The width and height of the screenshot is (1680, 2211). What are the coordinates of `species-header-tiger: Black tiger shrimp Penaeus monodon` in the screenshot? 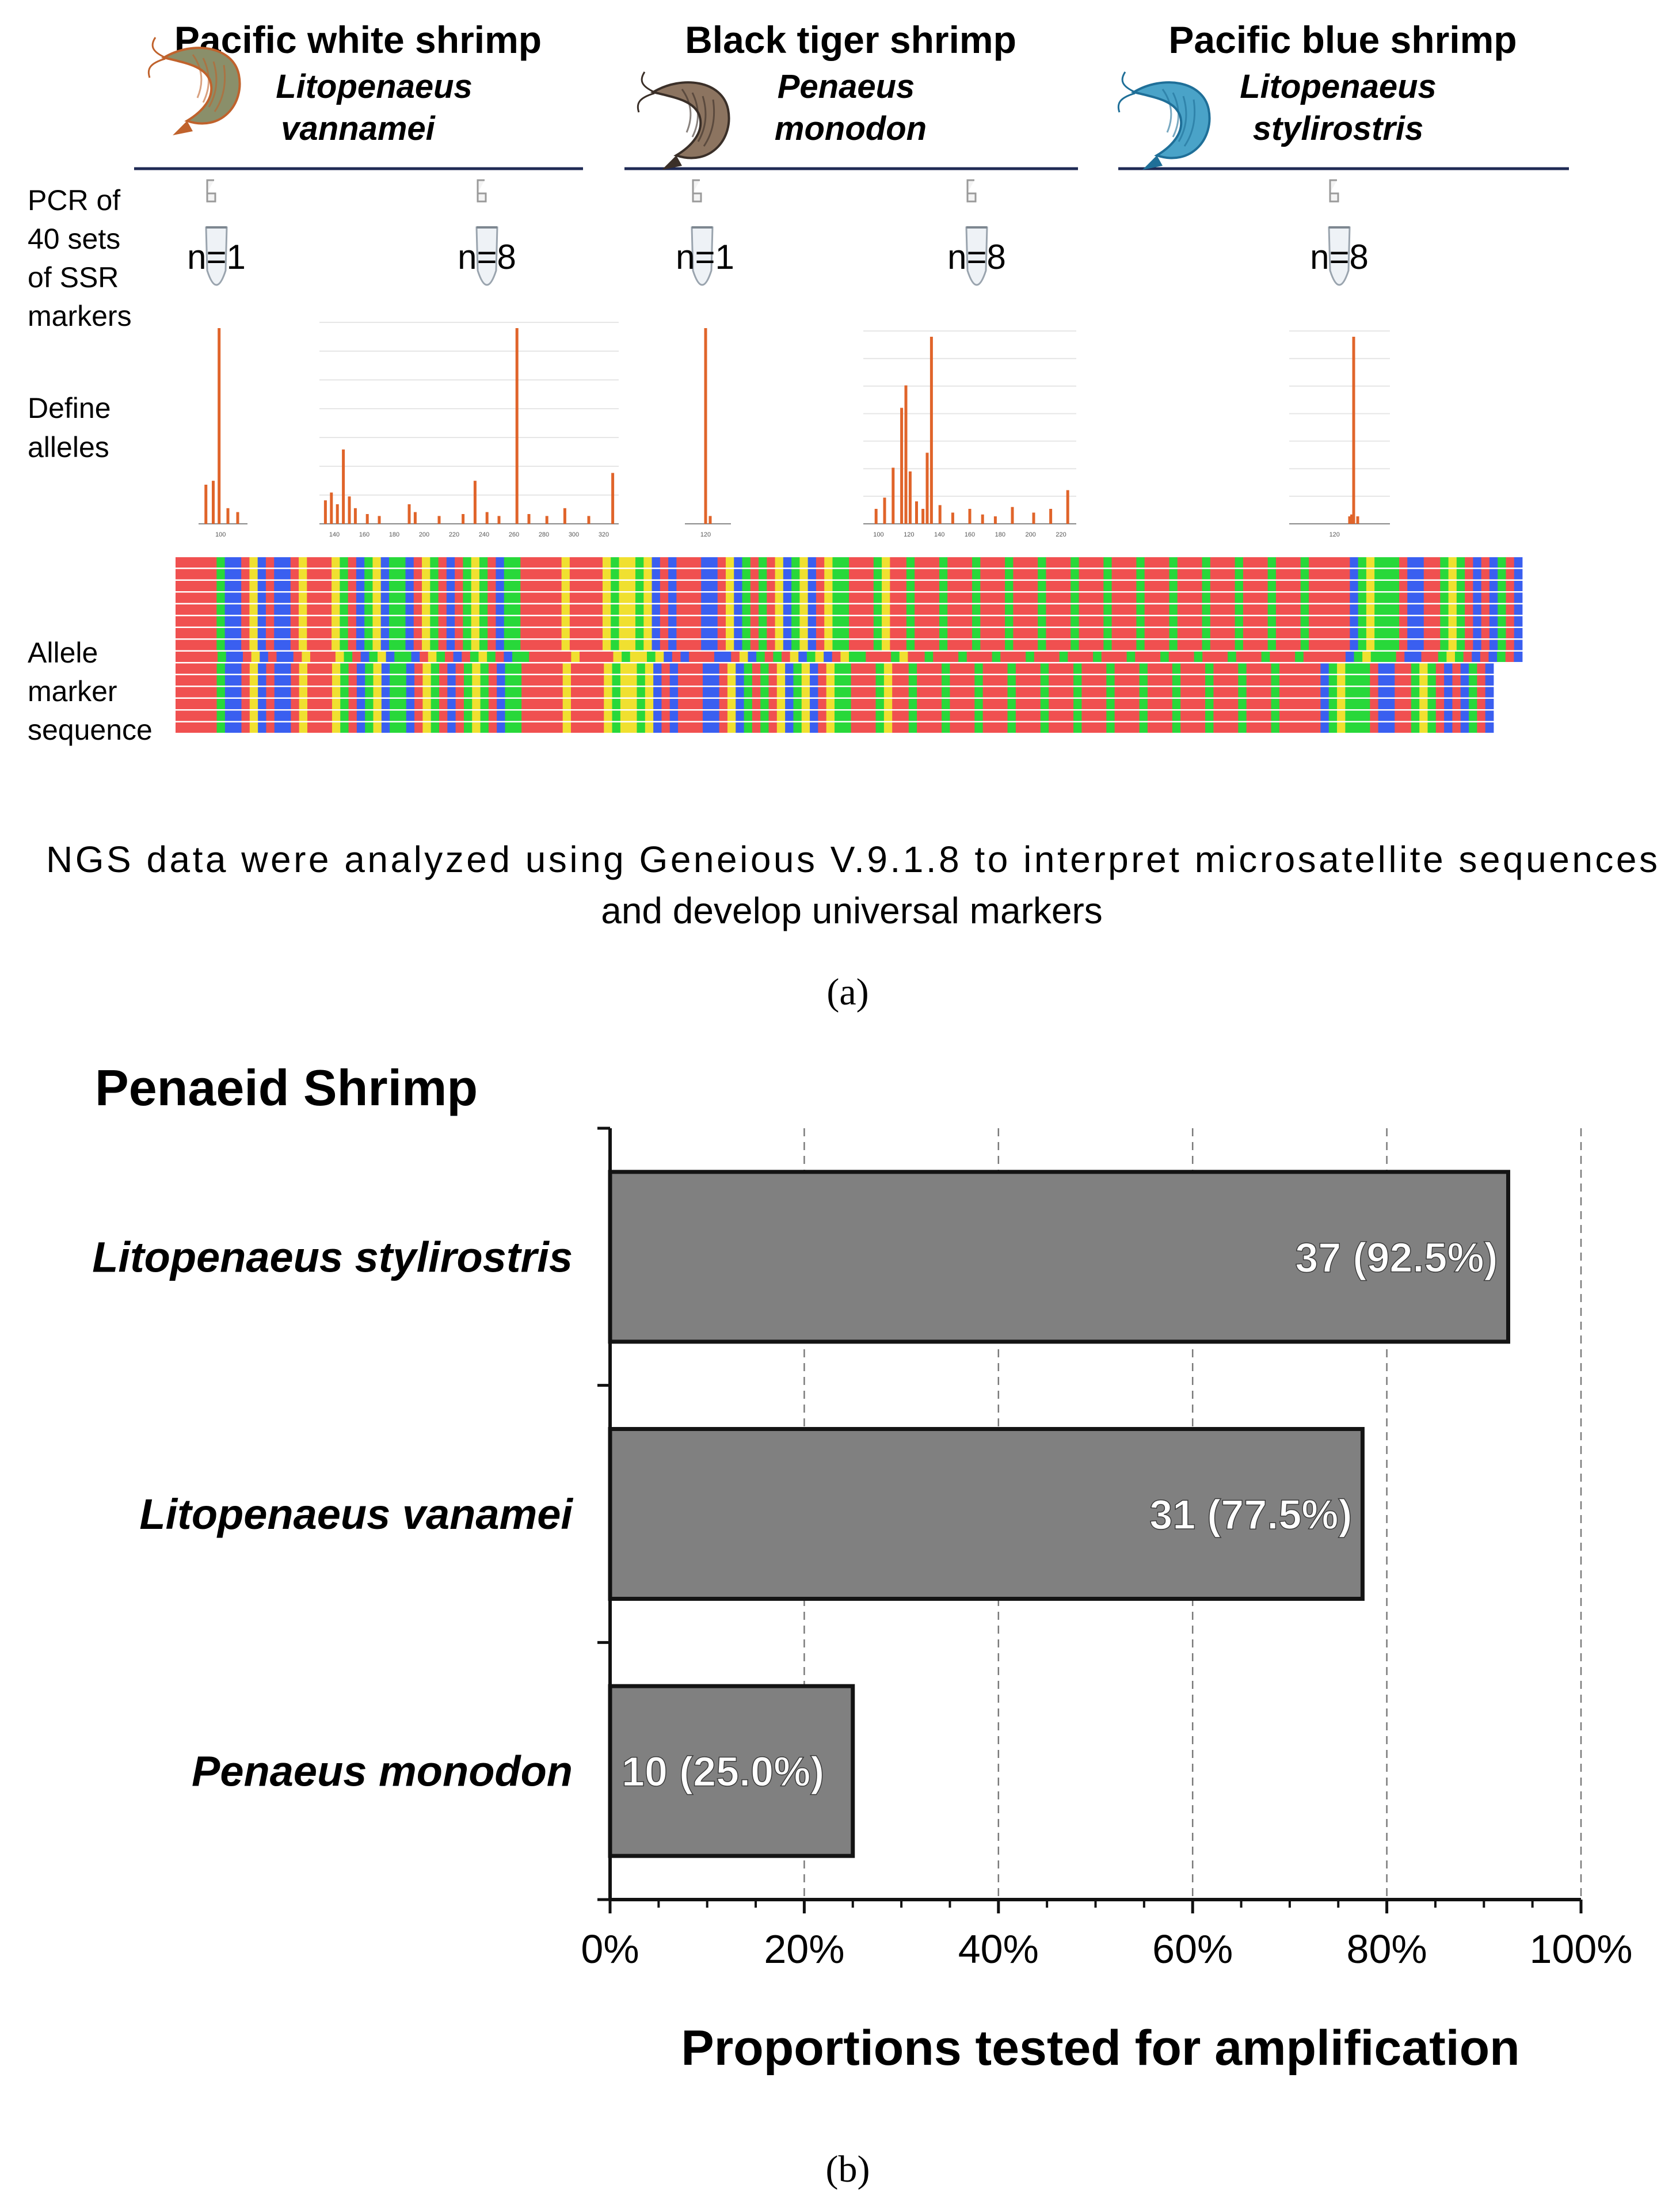 It's located at (851, 94).